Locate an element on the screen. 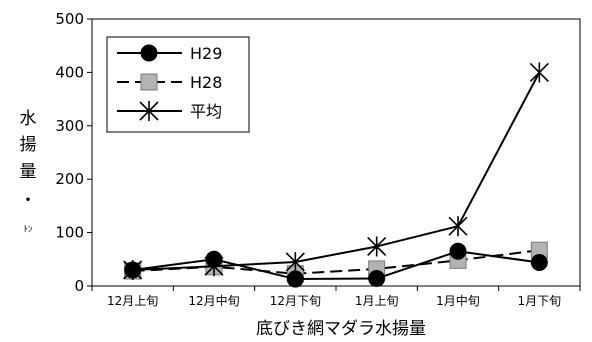 Image resolution: width=592 pixels, height=342 pixels. y-axis-label-1: 水 is located at coordinates (28, 119).